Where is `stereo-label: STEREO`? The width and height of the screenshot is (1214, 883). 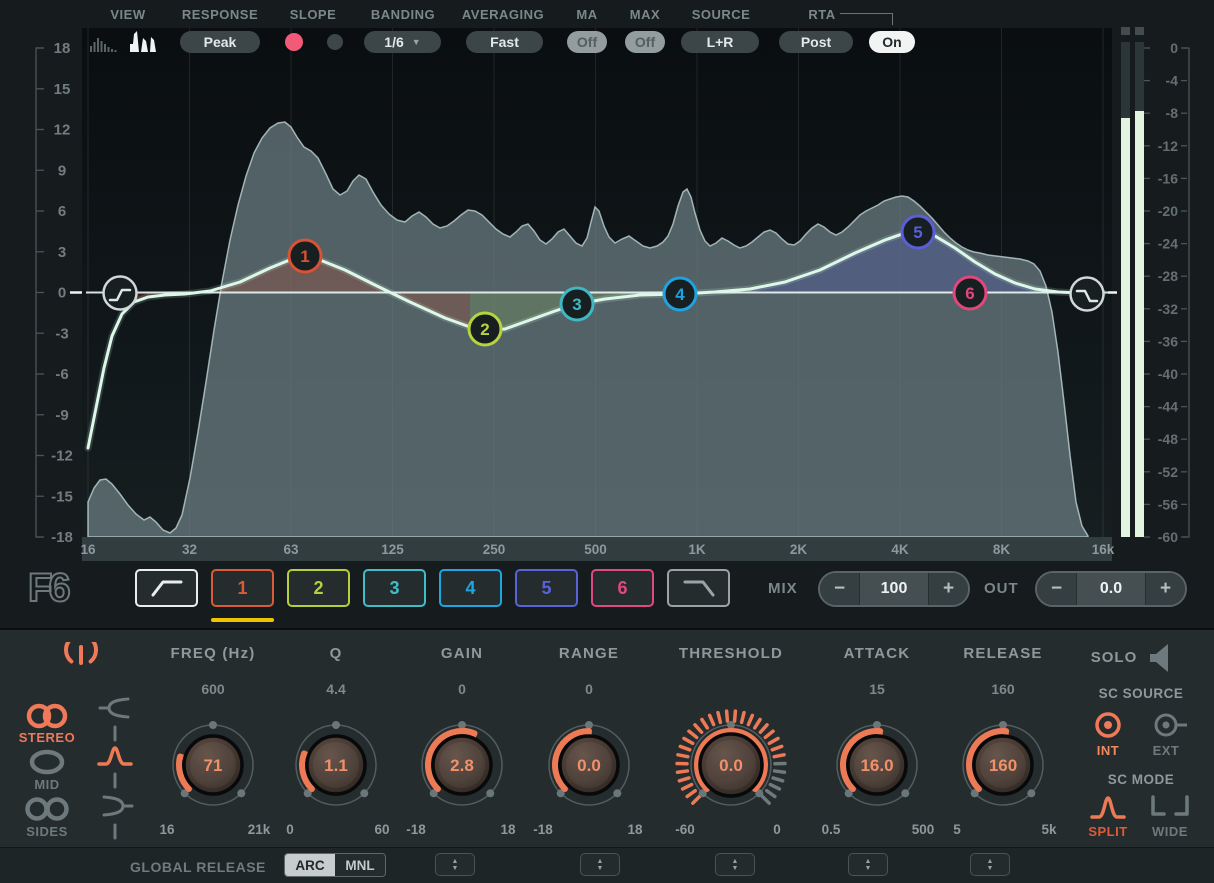
stereo-label: STEREO is located at coordinates (47, 737).